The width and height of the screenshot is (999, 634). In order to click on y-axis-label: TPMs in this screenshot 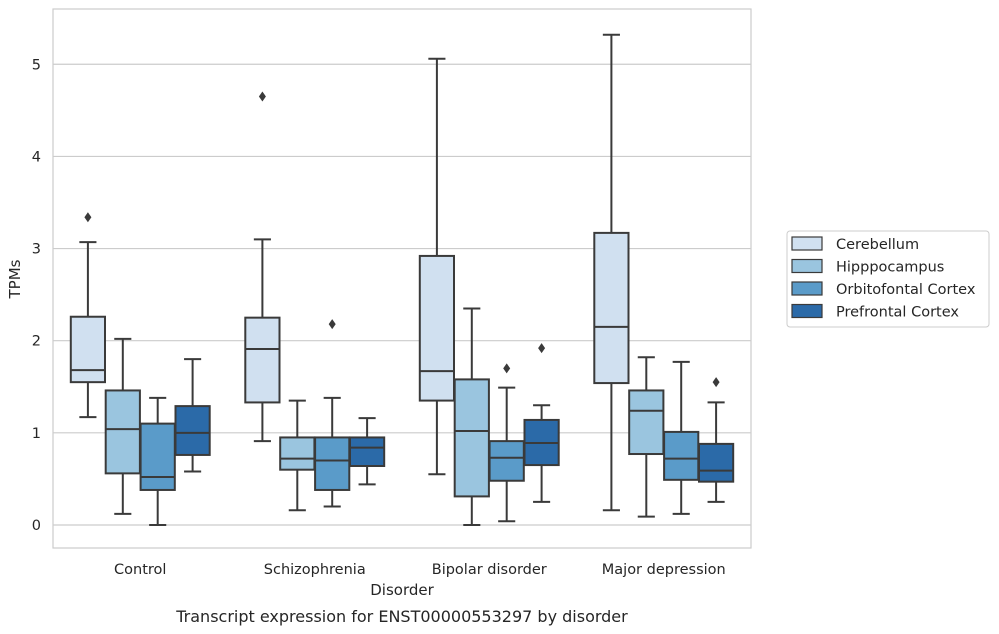, I will do `click(15, 279)`.